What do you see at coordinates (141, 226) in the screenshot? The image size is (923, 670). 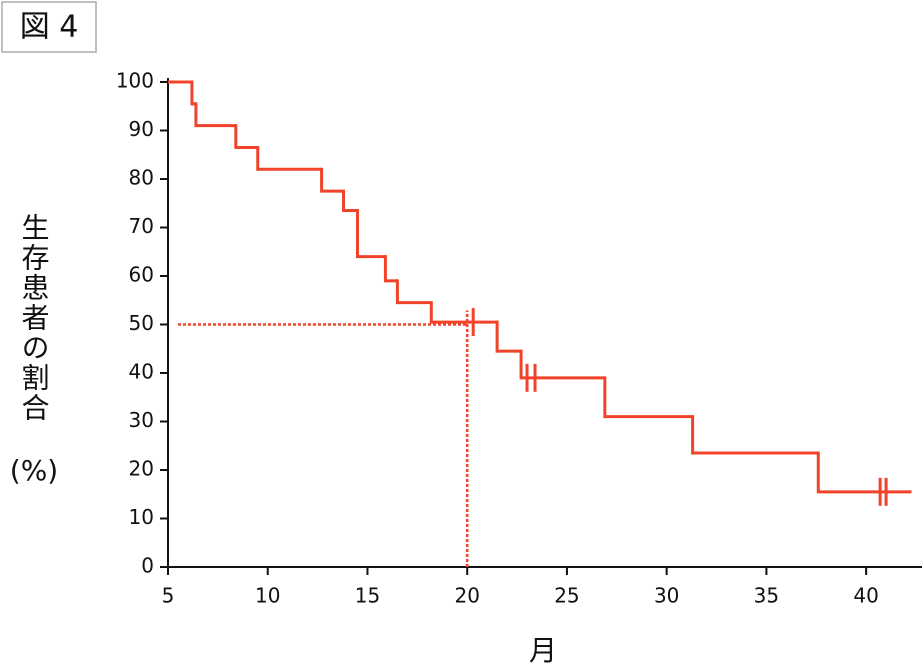 I see `y-tick-label: 70` at bounding box center [141, 226].